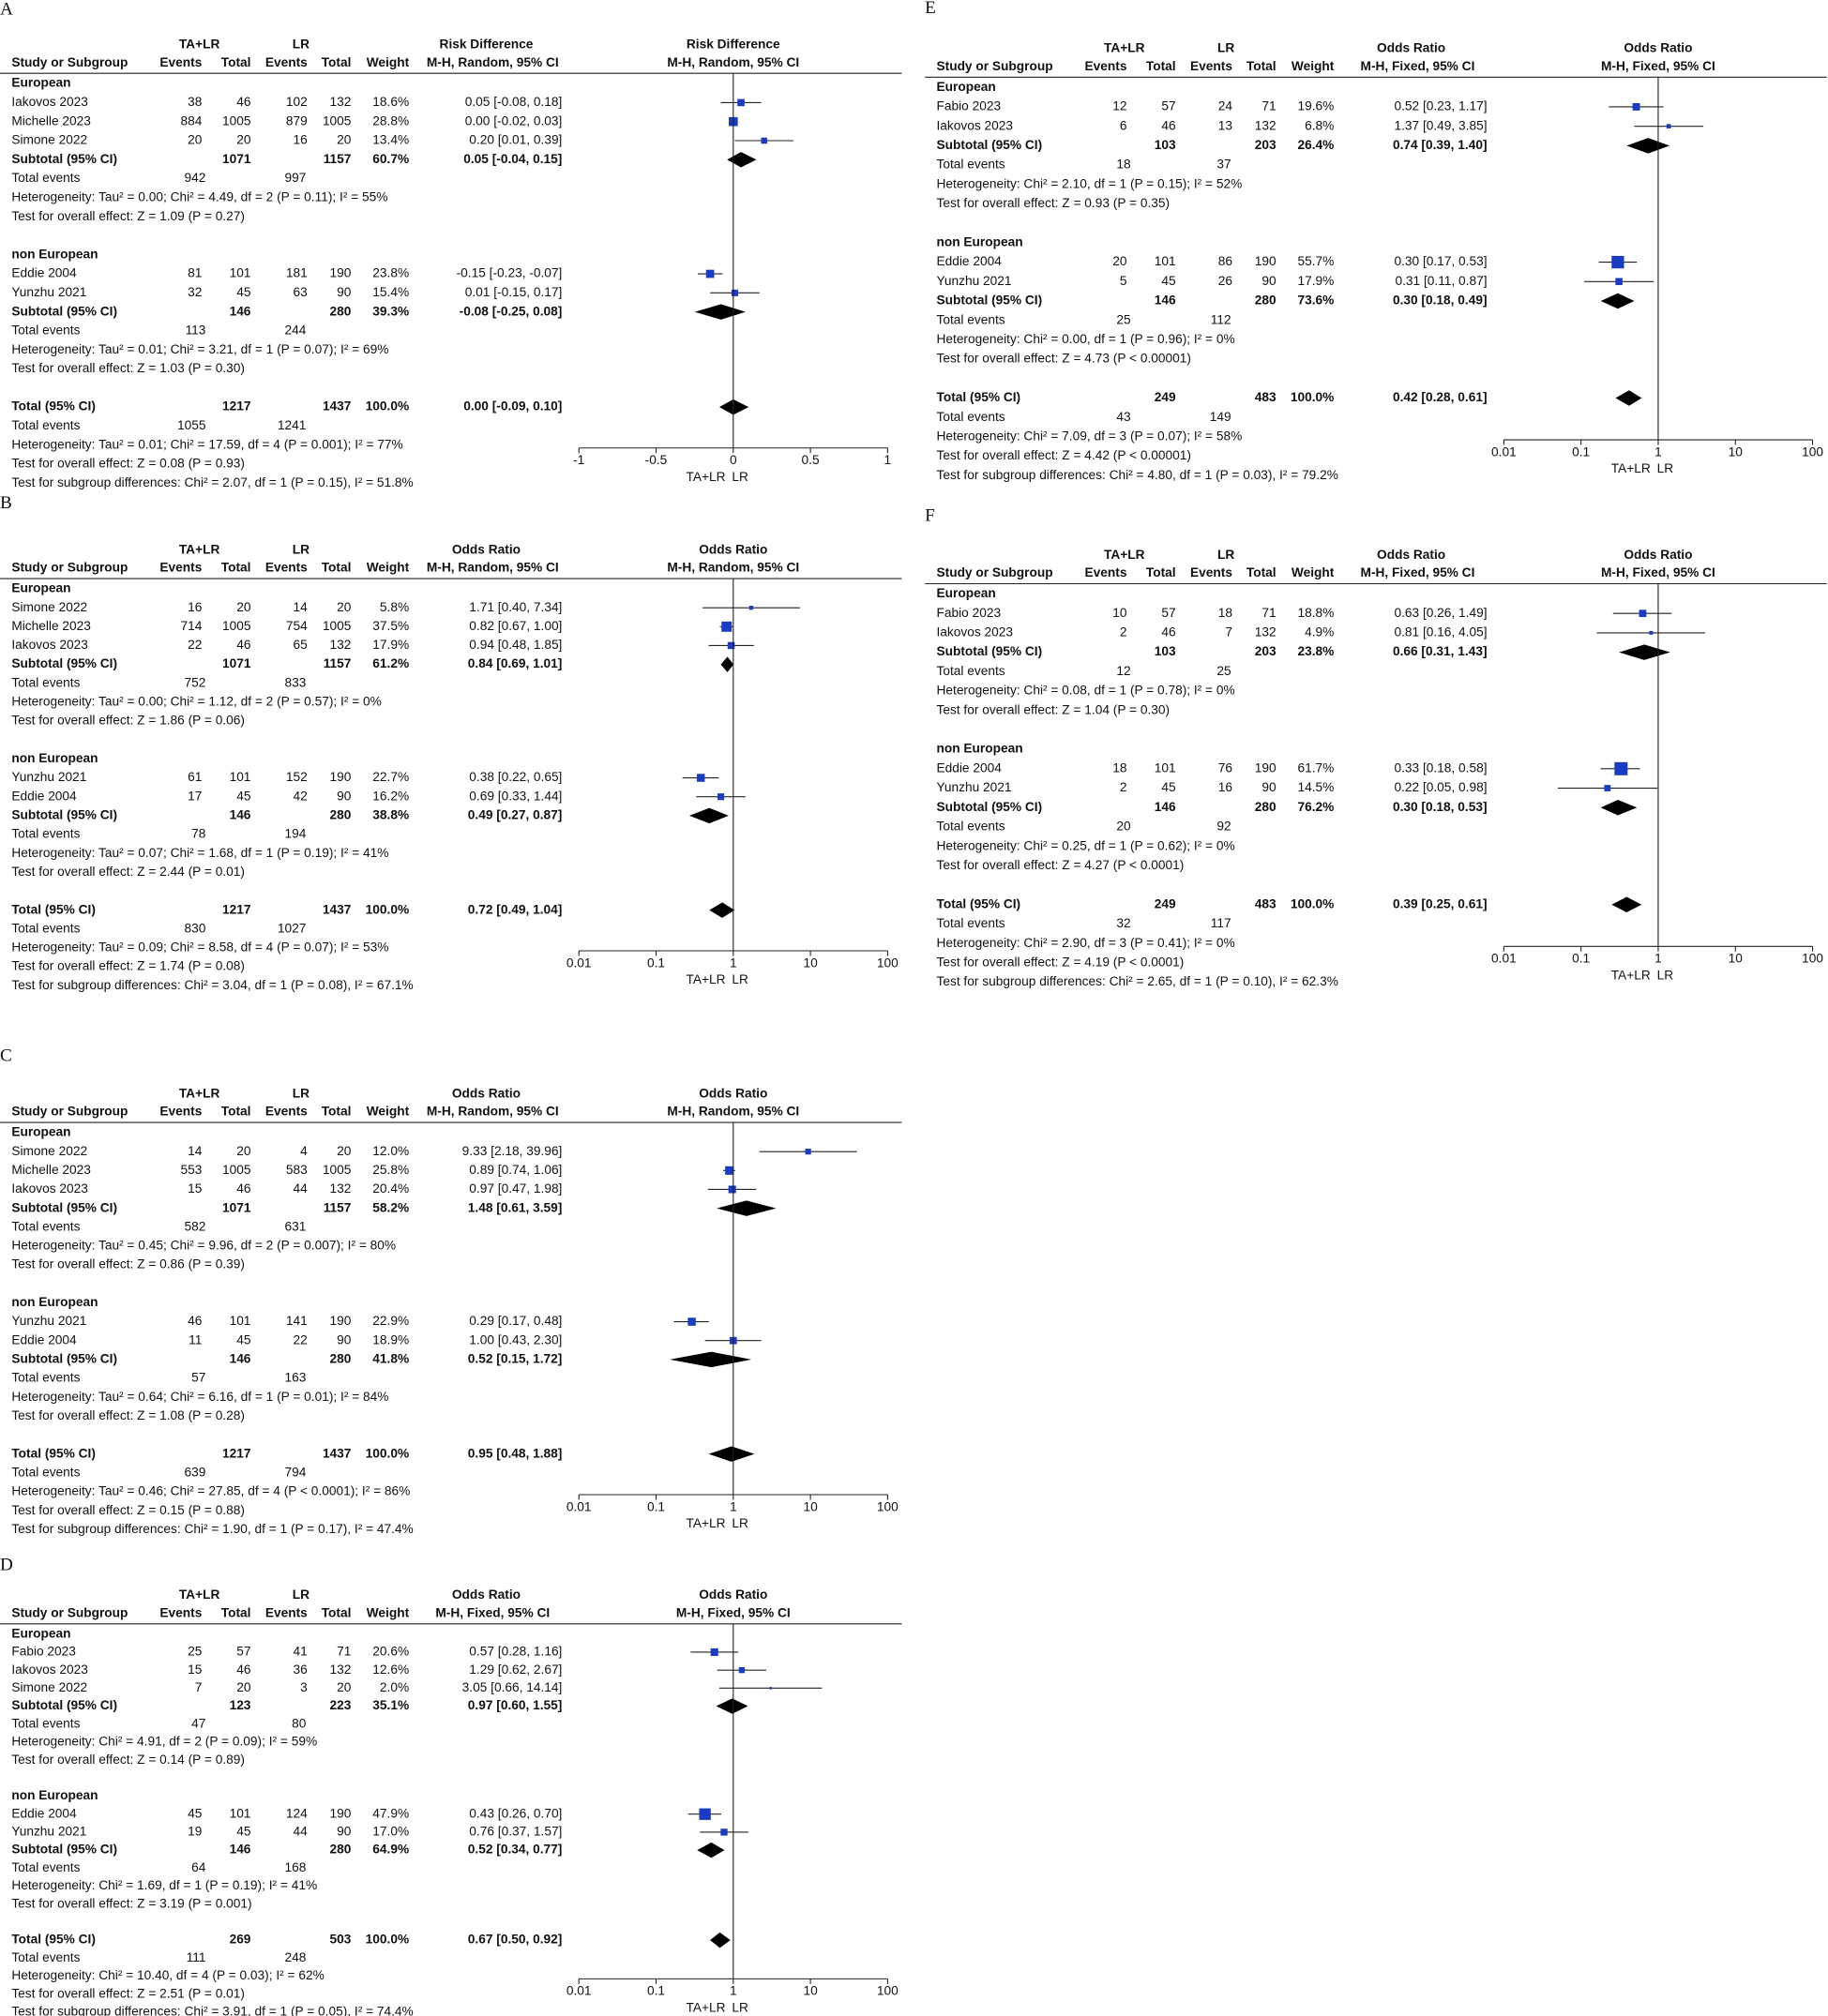 The image size is (1828, 2016). I want to click on summary-total: 483, so click(1266, 903).